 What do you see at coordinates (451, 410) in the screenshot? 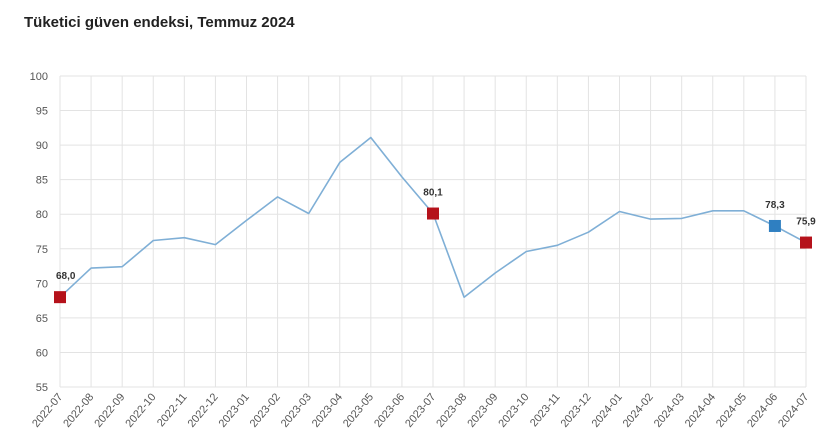
I see `x-tick-label: 2023-08` at bounding box center [451, 410].